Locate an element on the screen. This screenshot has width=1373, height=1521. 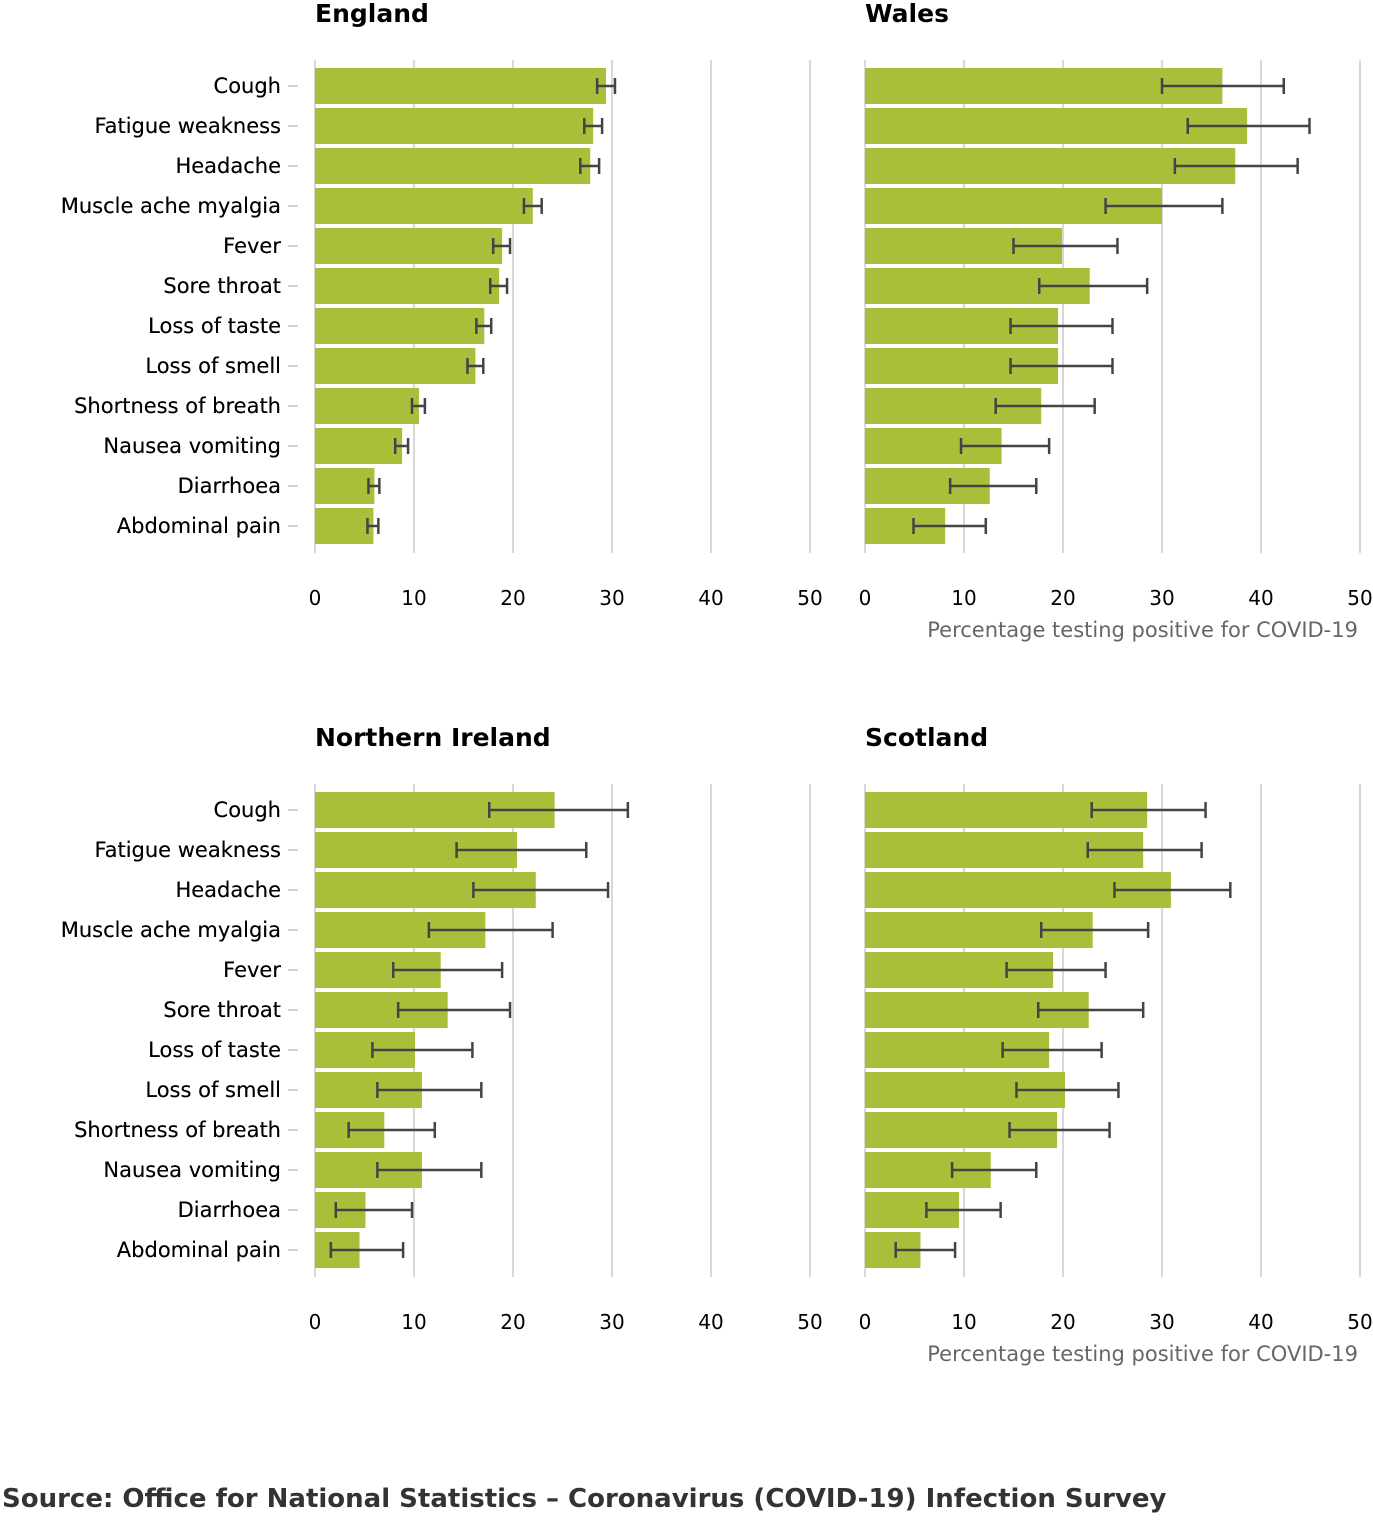
category-label: Headache is located at coordinates (228, 890).